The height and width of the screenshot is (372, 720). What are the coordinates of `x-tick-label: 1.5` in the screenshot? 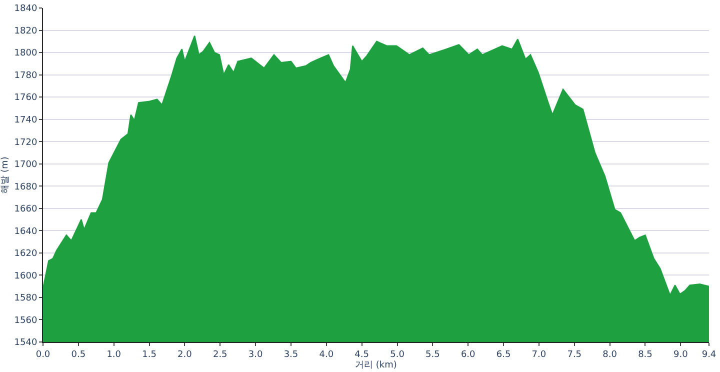 It's located at (149, 355).